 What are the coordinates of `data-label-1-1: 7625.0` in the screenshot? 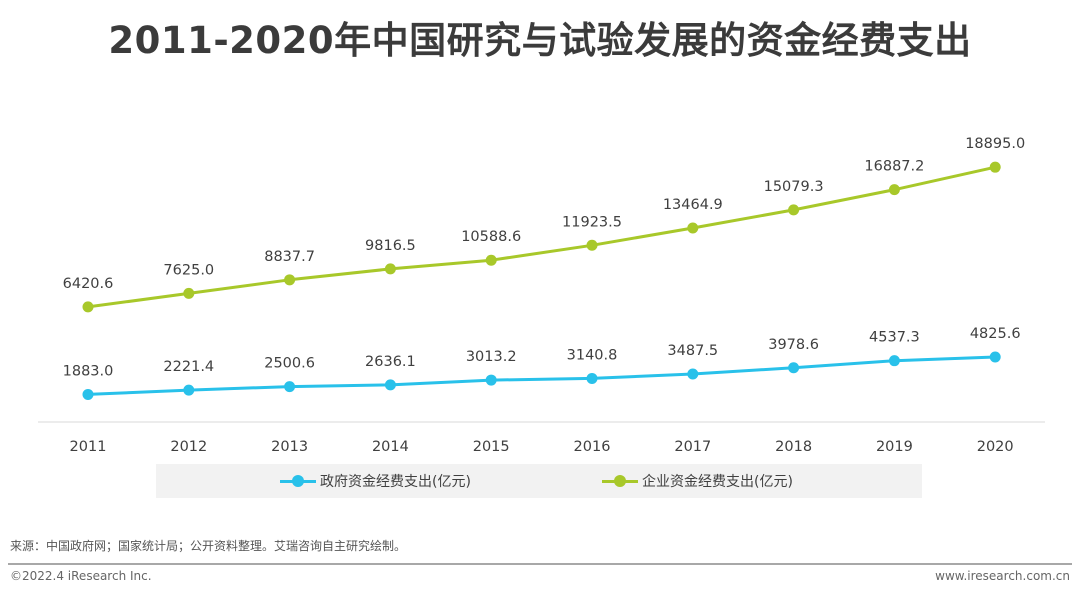 It's located at (188, 270).